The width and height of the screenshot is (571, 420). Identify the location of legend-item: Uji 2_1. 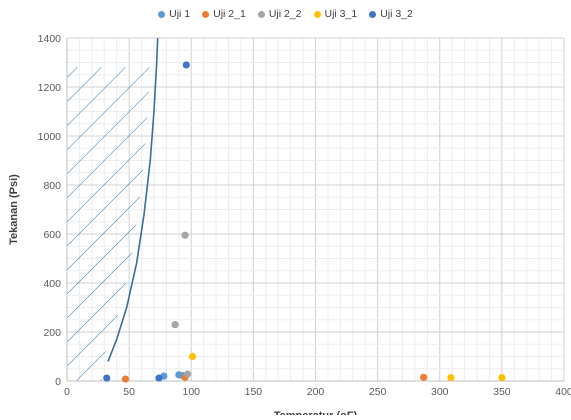
(224, 14).